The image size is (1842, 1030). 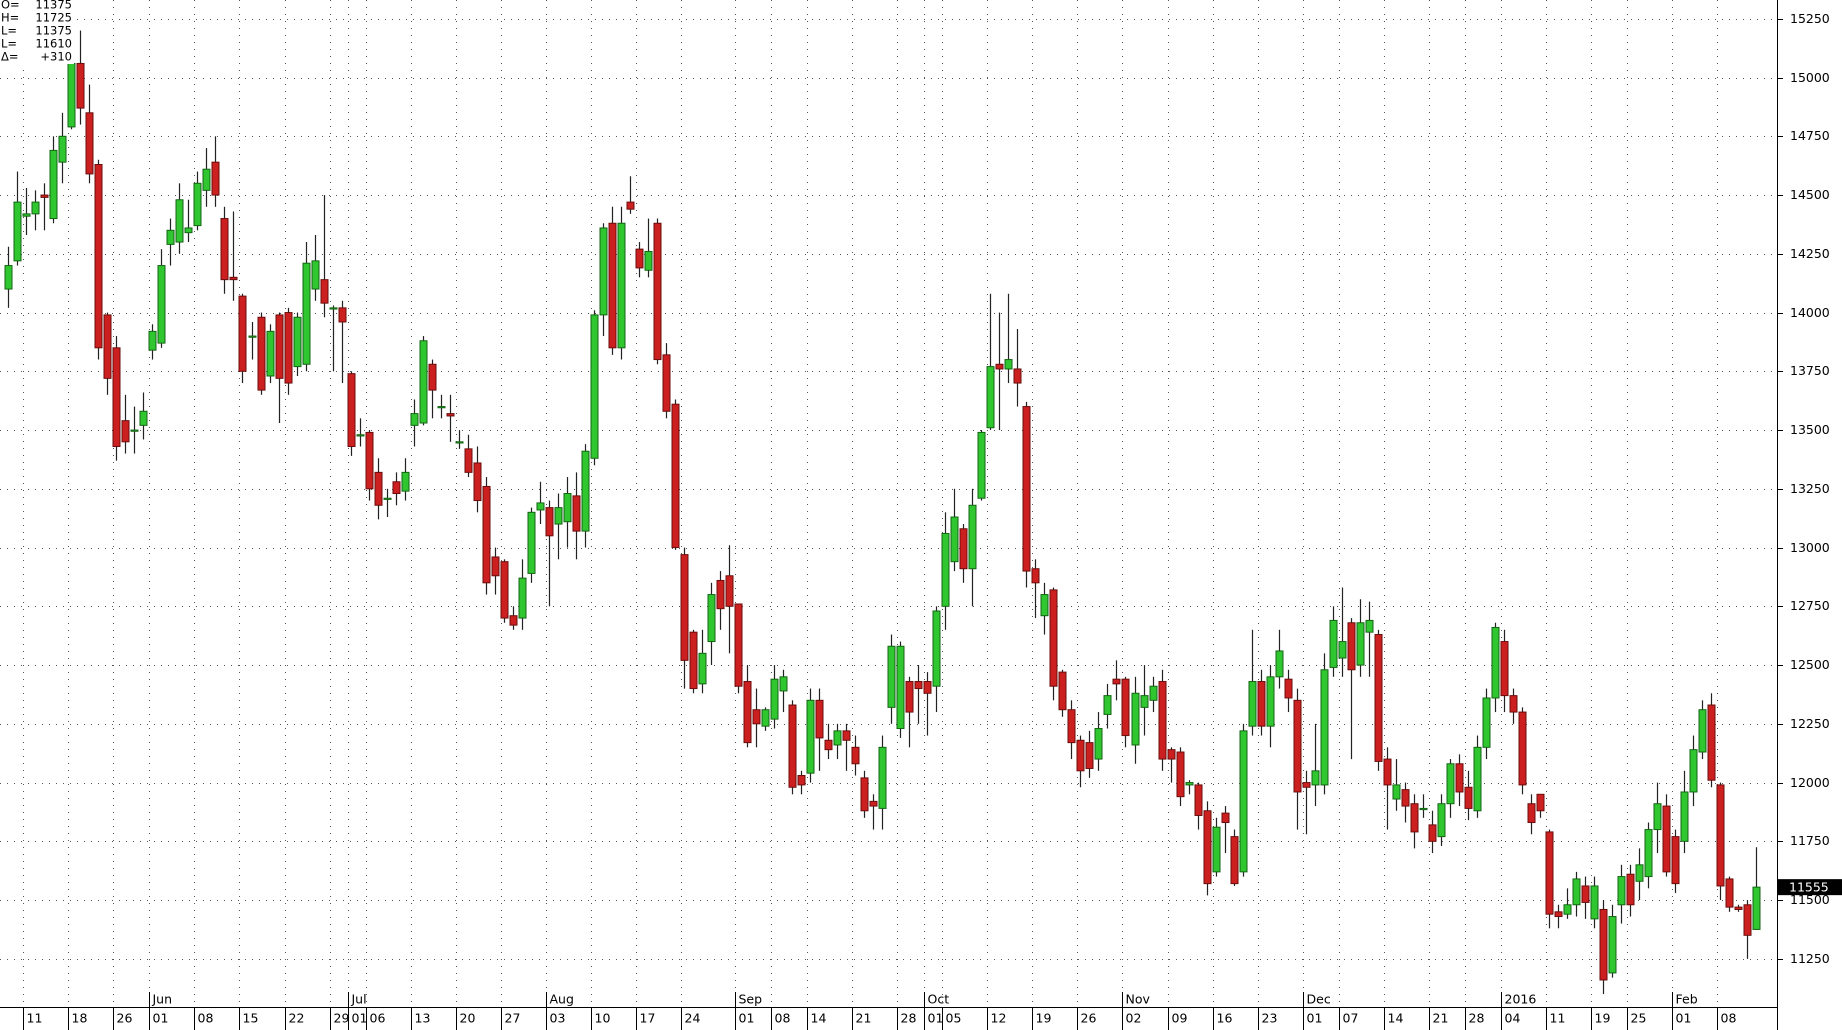 I want to click on month-label: 2016, so click(x=1521, y=999).